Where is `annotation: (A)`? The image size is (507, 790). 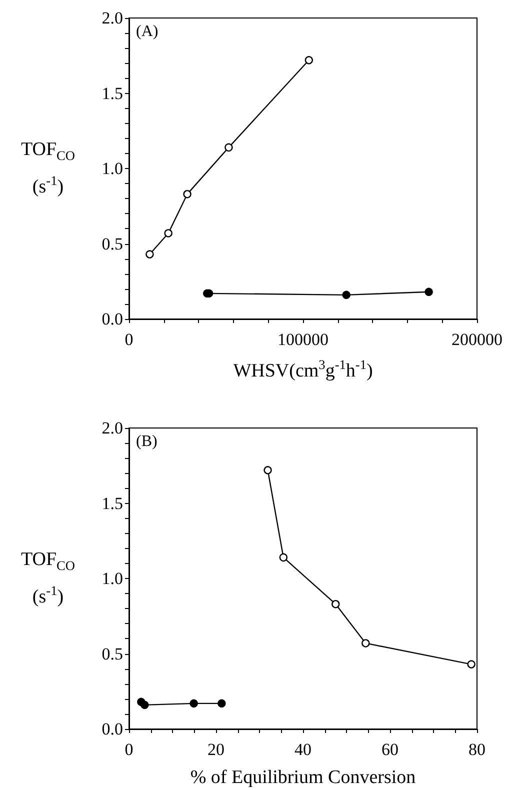
annotation: (A) is located at coordinates (147, 32).